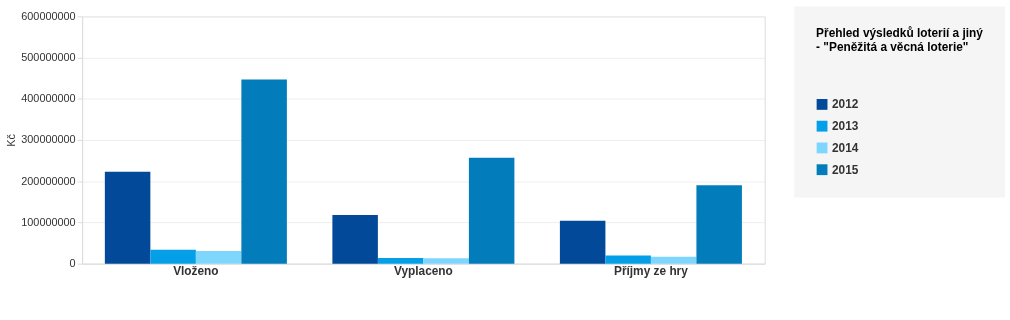 The image size is (1010, 320). Describe the element at coordinates (423, 271) in the screenshot. I see `x-tick-label: Vyplaceno` at that location.